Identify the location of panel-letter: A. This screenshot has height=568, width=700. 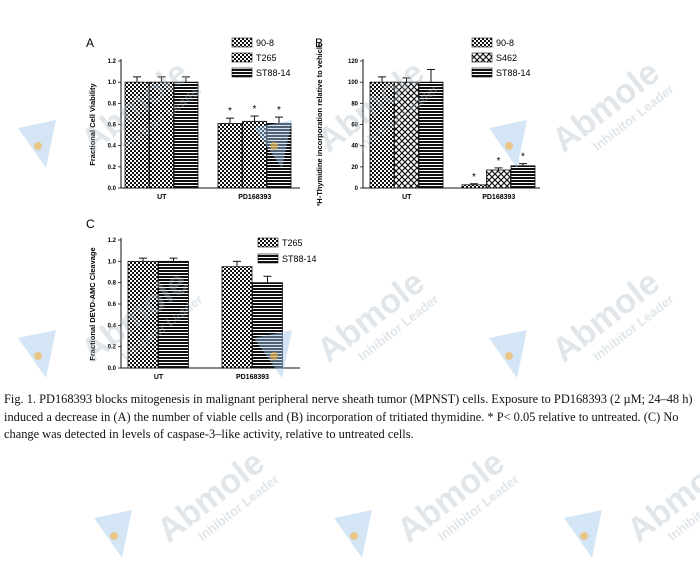
(90, 43).